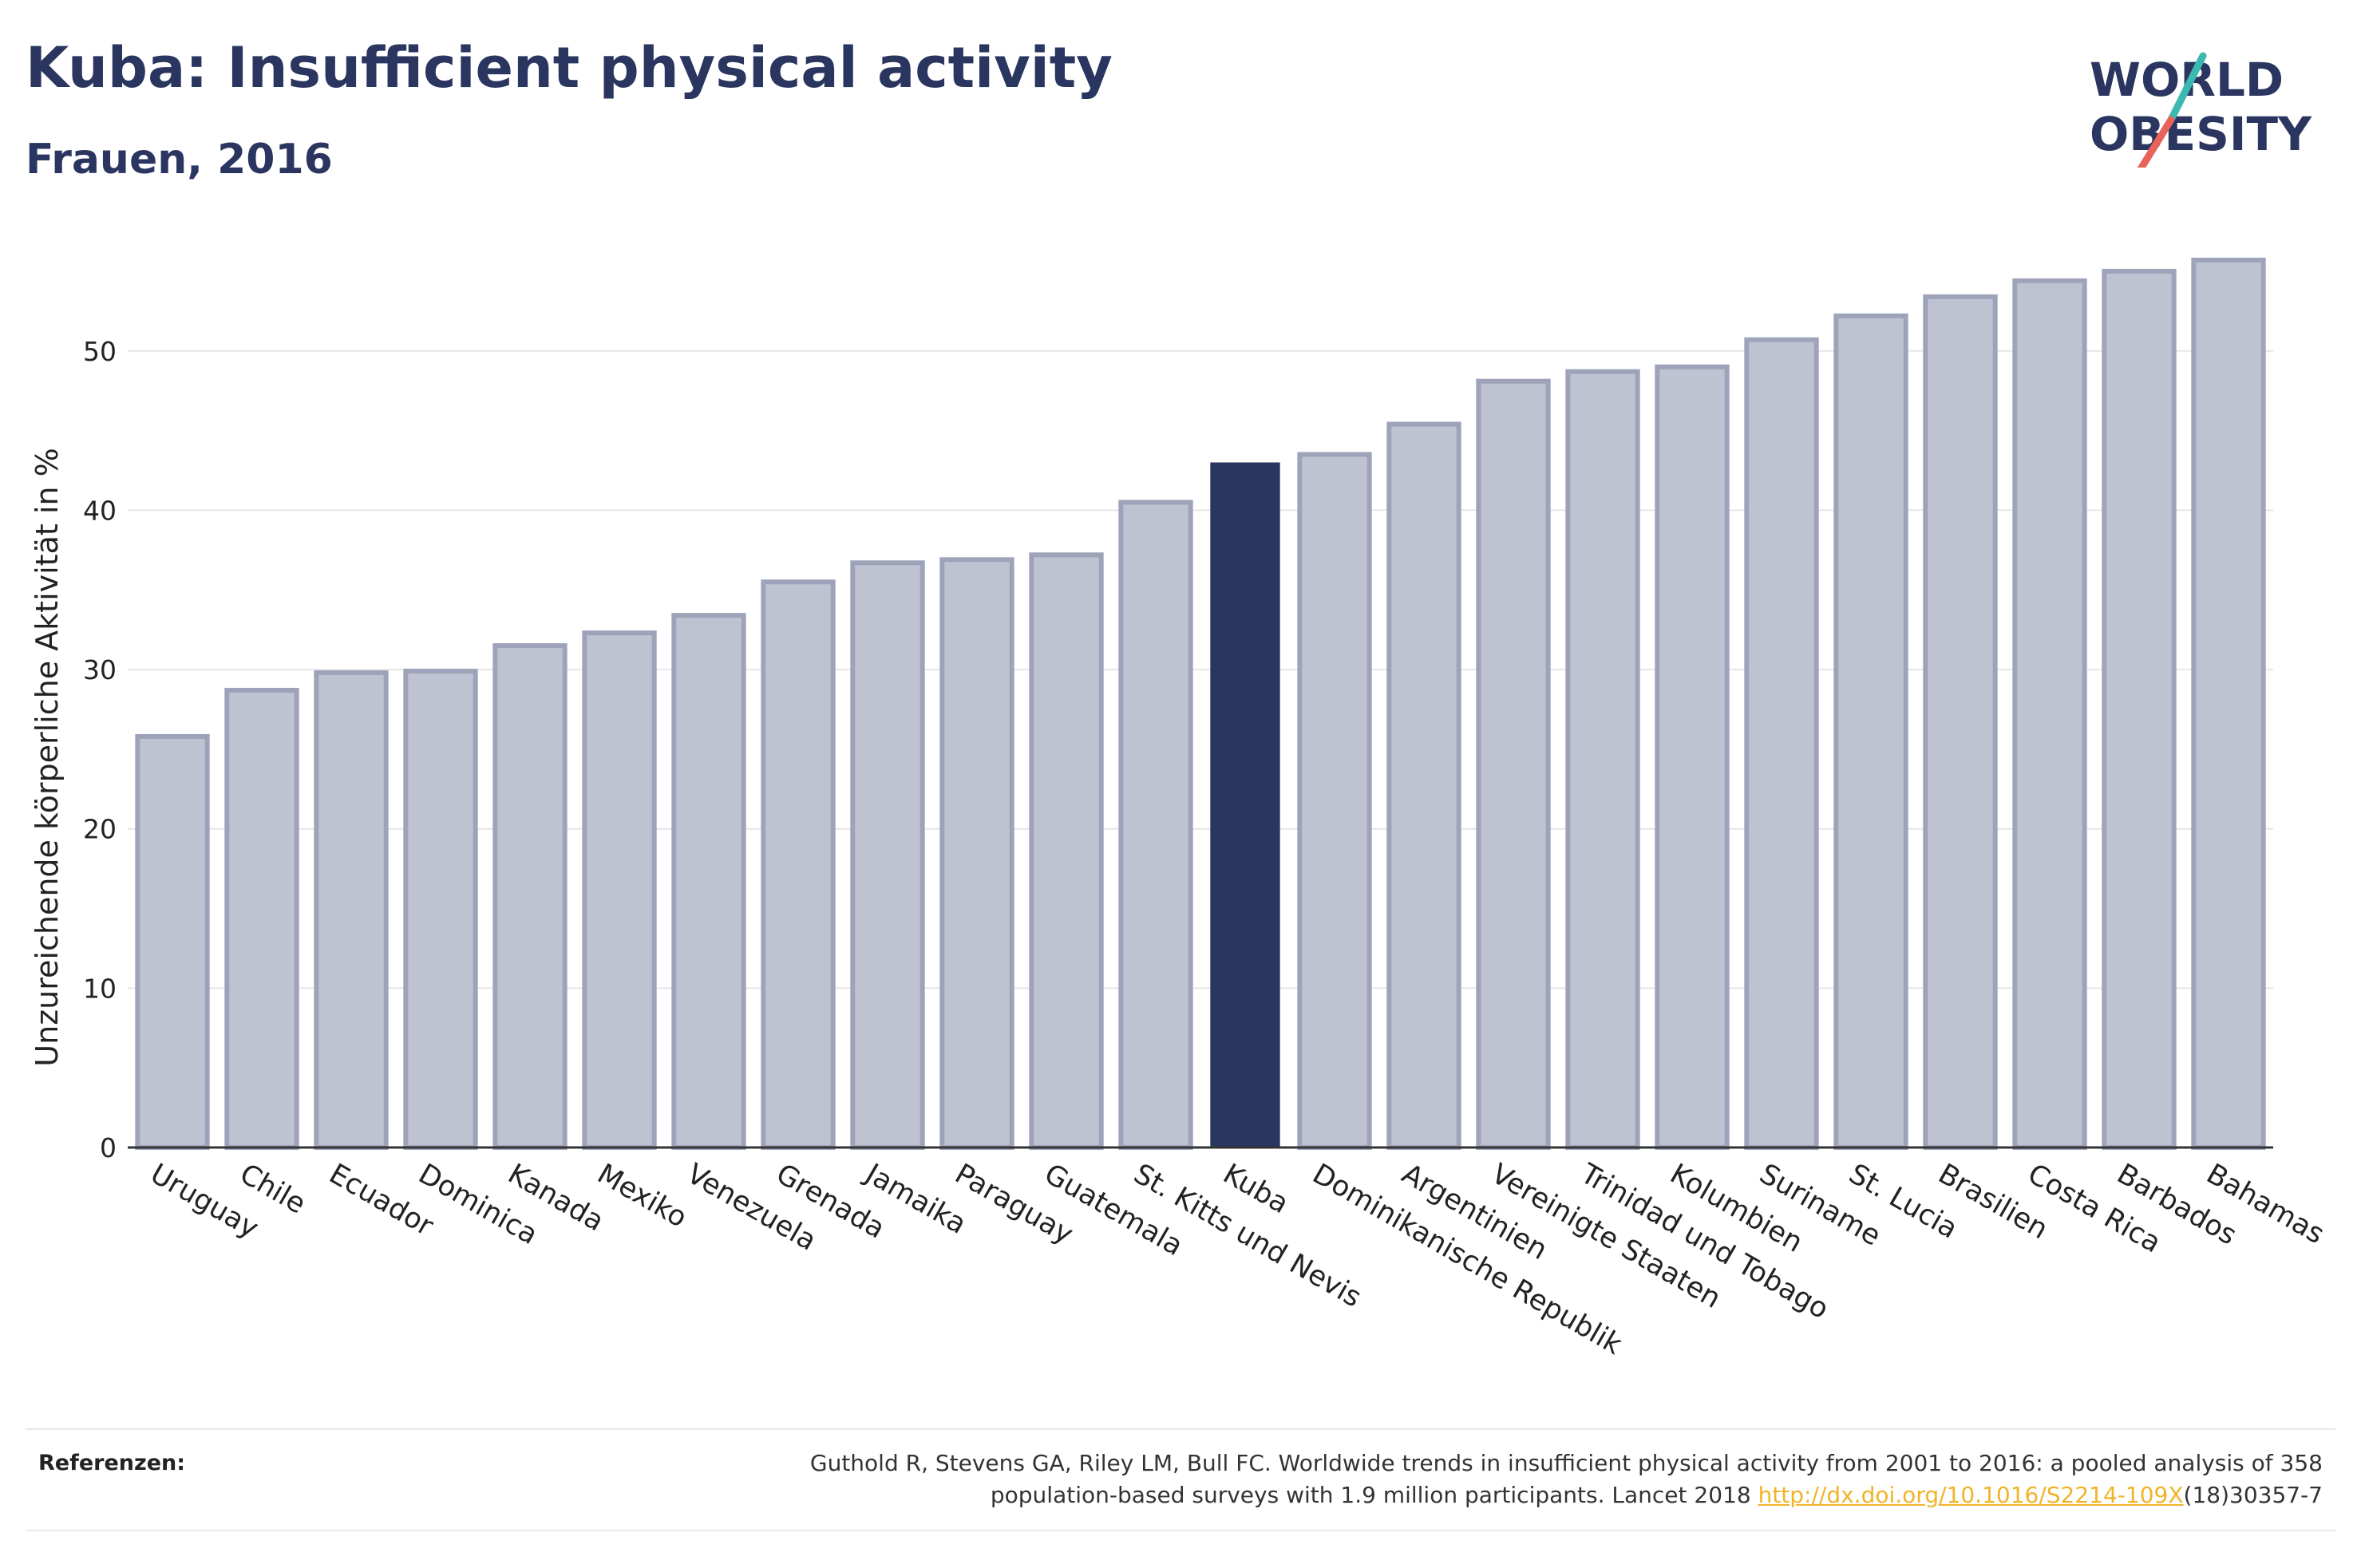 This screenshot has width=2361, height=1568. What do you see at coordinates (2187, 88) in the screenshot?
I see `logo-slash-teal` at bounding box center [2187, 88].